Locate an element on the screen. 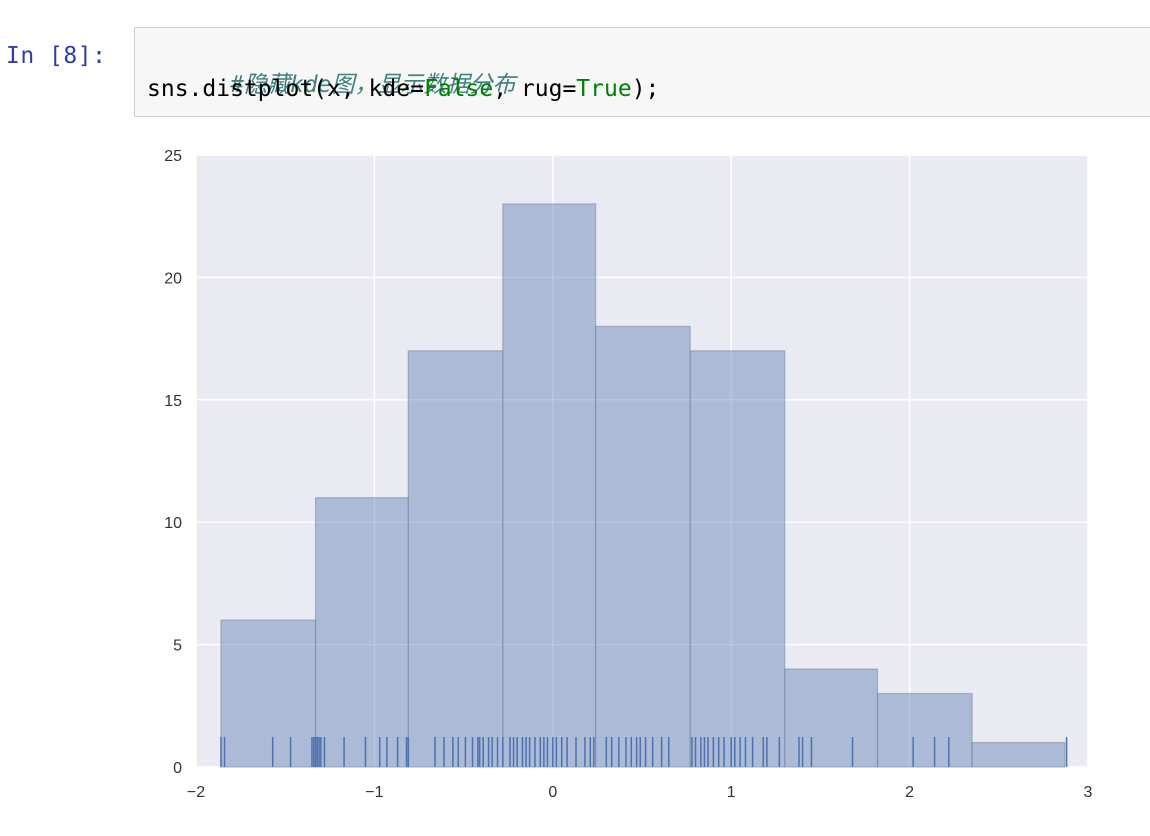  code-arg-rug: , rug= is located at coordinates (535, 89).